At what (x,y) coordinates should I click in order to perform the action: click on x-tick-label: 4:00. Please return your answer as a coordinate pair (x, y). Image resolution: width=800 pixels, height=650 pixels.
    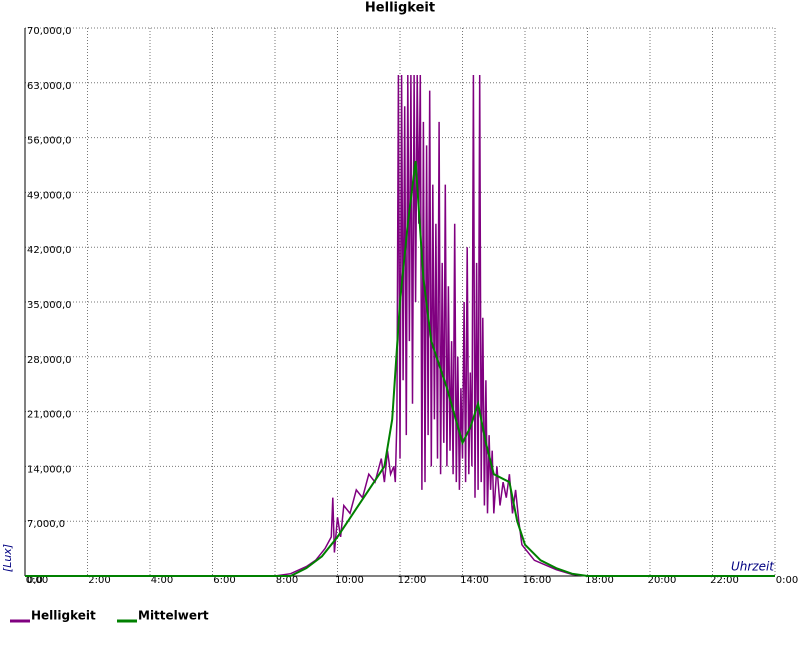
    Looking at the image, I should click on (162, 580).